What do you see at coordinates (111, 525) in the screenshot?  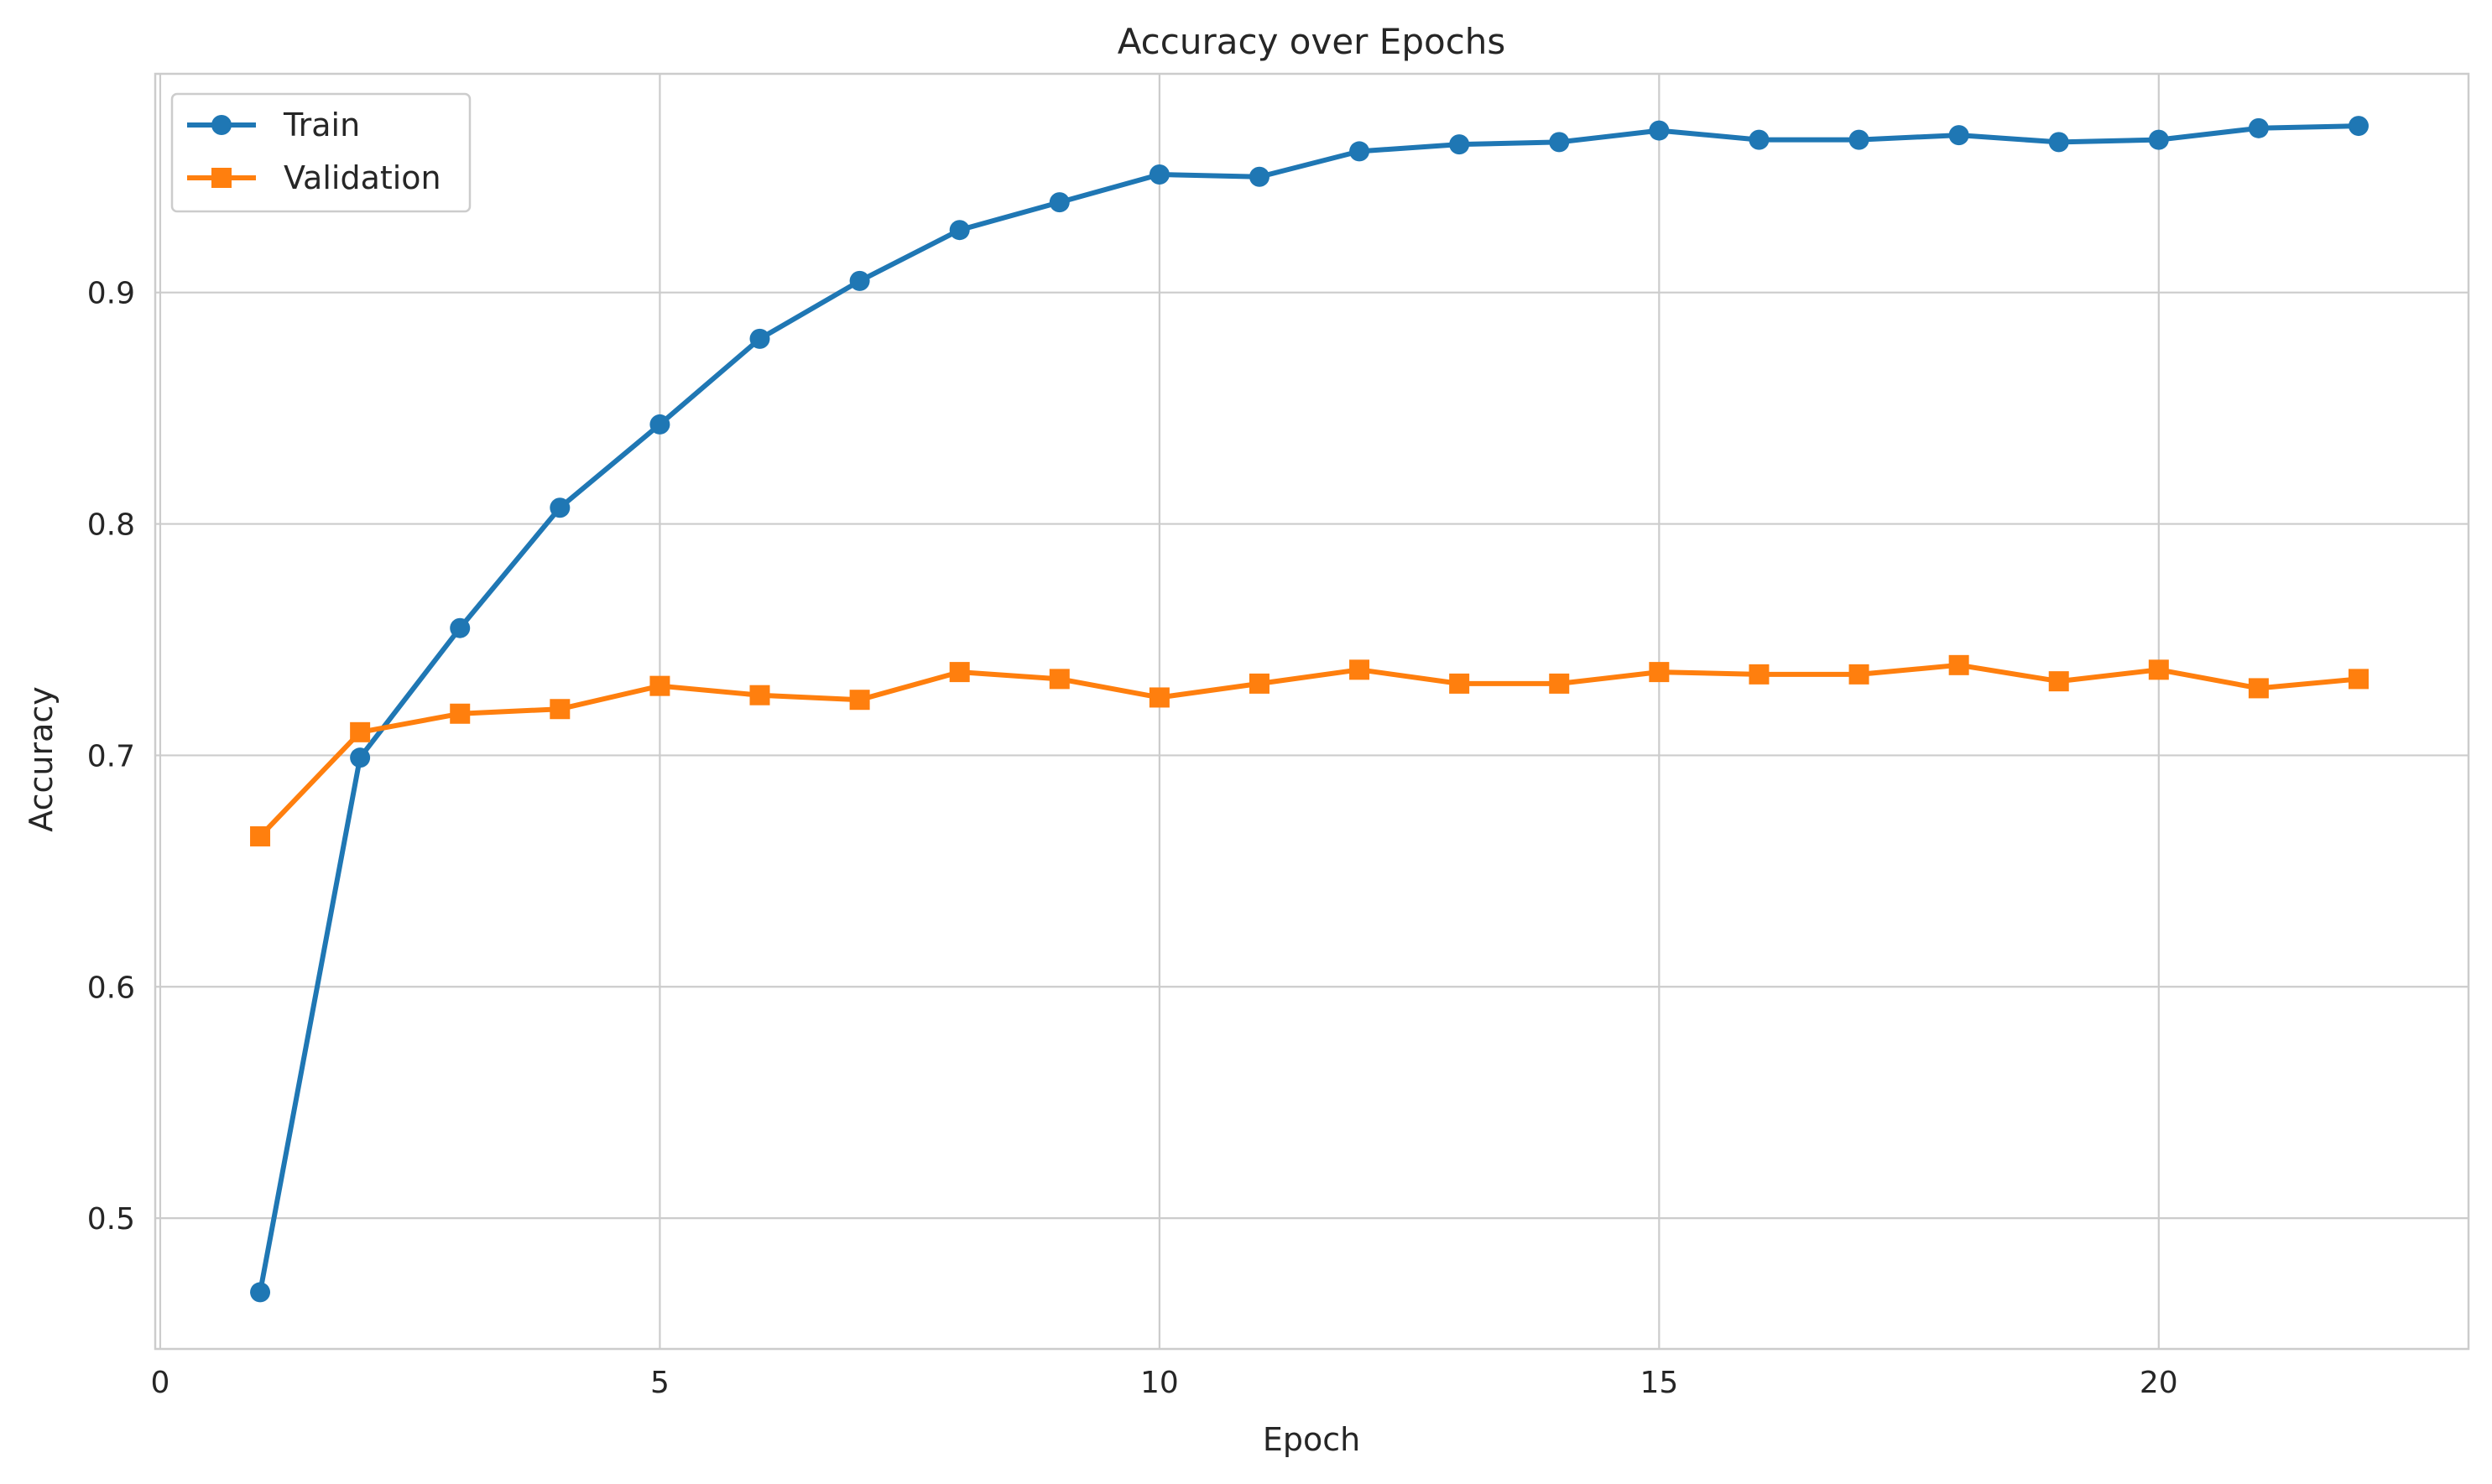 I see `y-tick-label: 0.8` at bounding box center [111, 525].